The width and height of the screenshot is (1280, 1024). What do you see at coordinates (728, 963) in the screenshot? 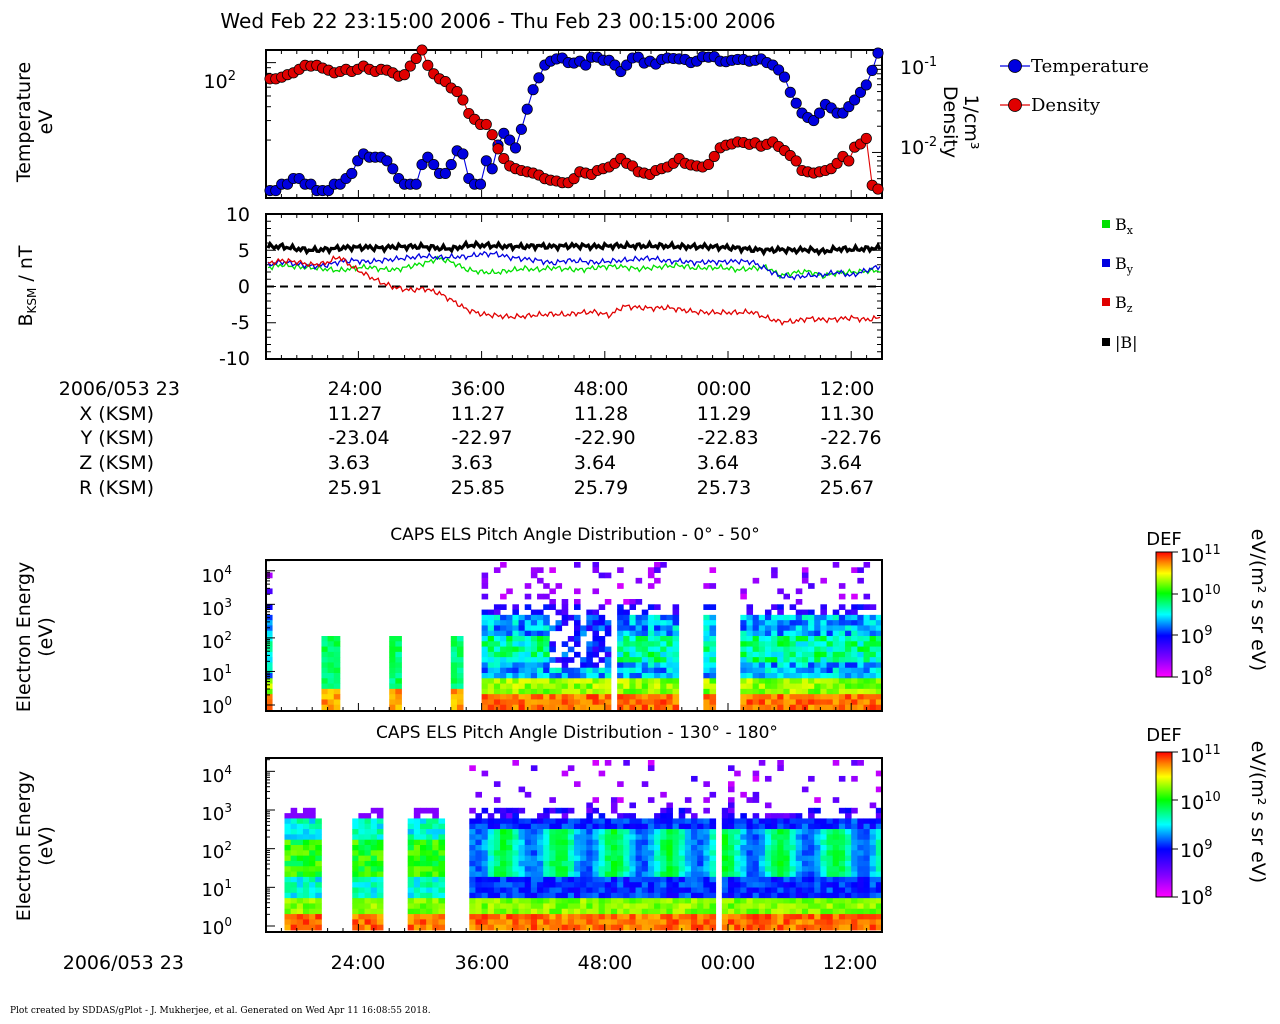
I see `bottom-axis-time-3: 00:00` at bounding box center [728, 963].